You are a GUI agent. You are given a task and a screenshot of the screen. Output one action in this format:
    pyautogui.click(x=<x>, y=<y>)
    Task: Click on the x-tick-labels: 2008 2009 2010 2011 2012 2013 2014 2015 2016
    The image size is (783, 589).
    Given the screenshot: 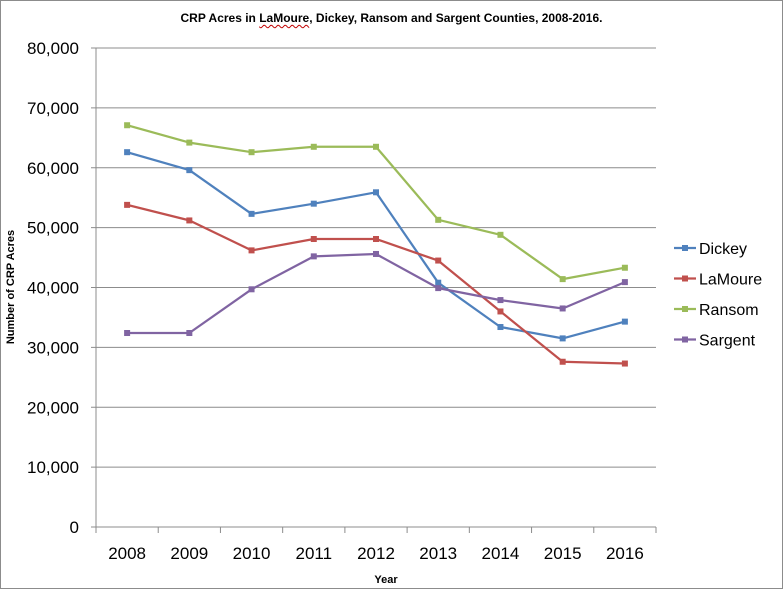 What is the action you would take?
    pyautogui.click(x=376, y=553)
    